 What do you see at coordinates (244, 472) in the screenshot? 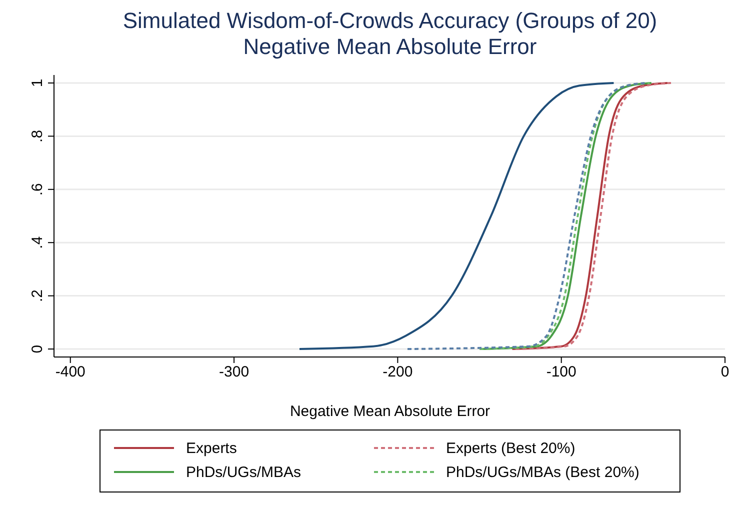
I see `legend-label: PhDs/UGs/MBAs` at bounding box center [244, 472].